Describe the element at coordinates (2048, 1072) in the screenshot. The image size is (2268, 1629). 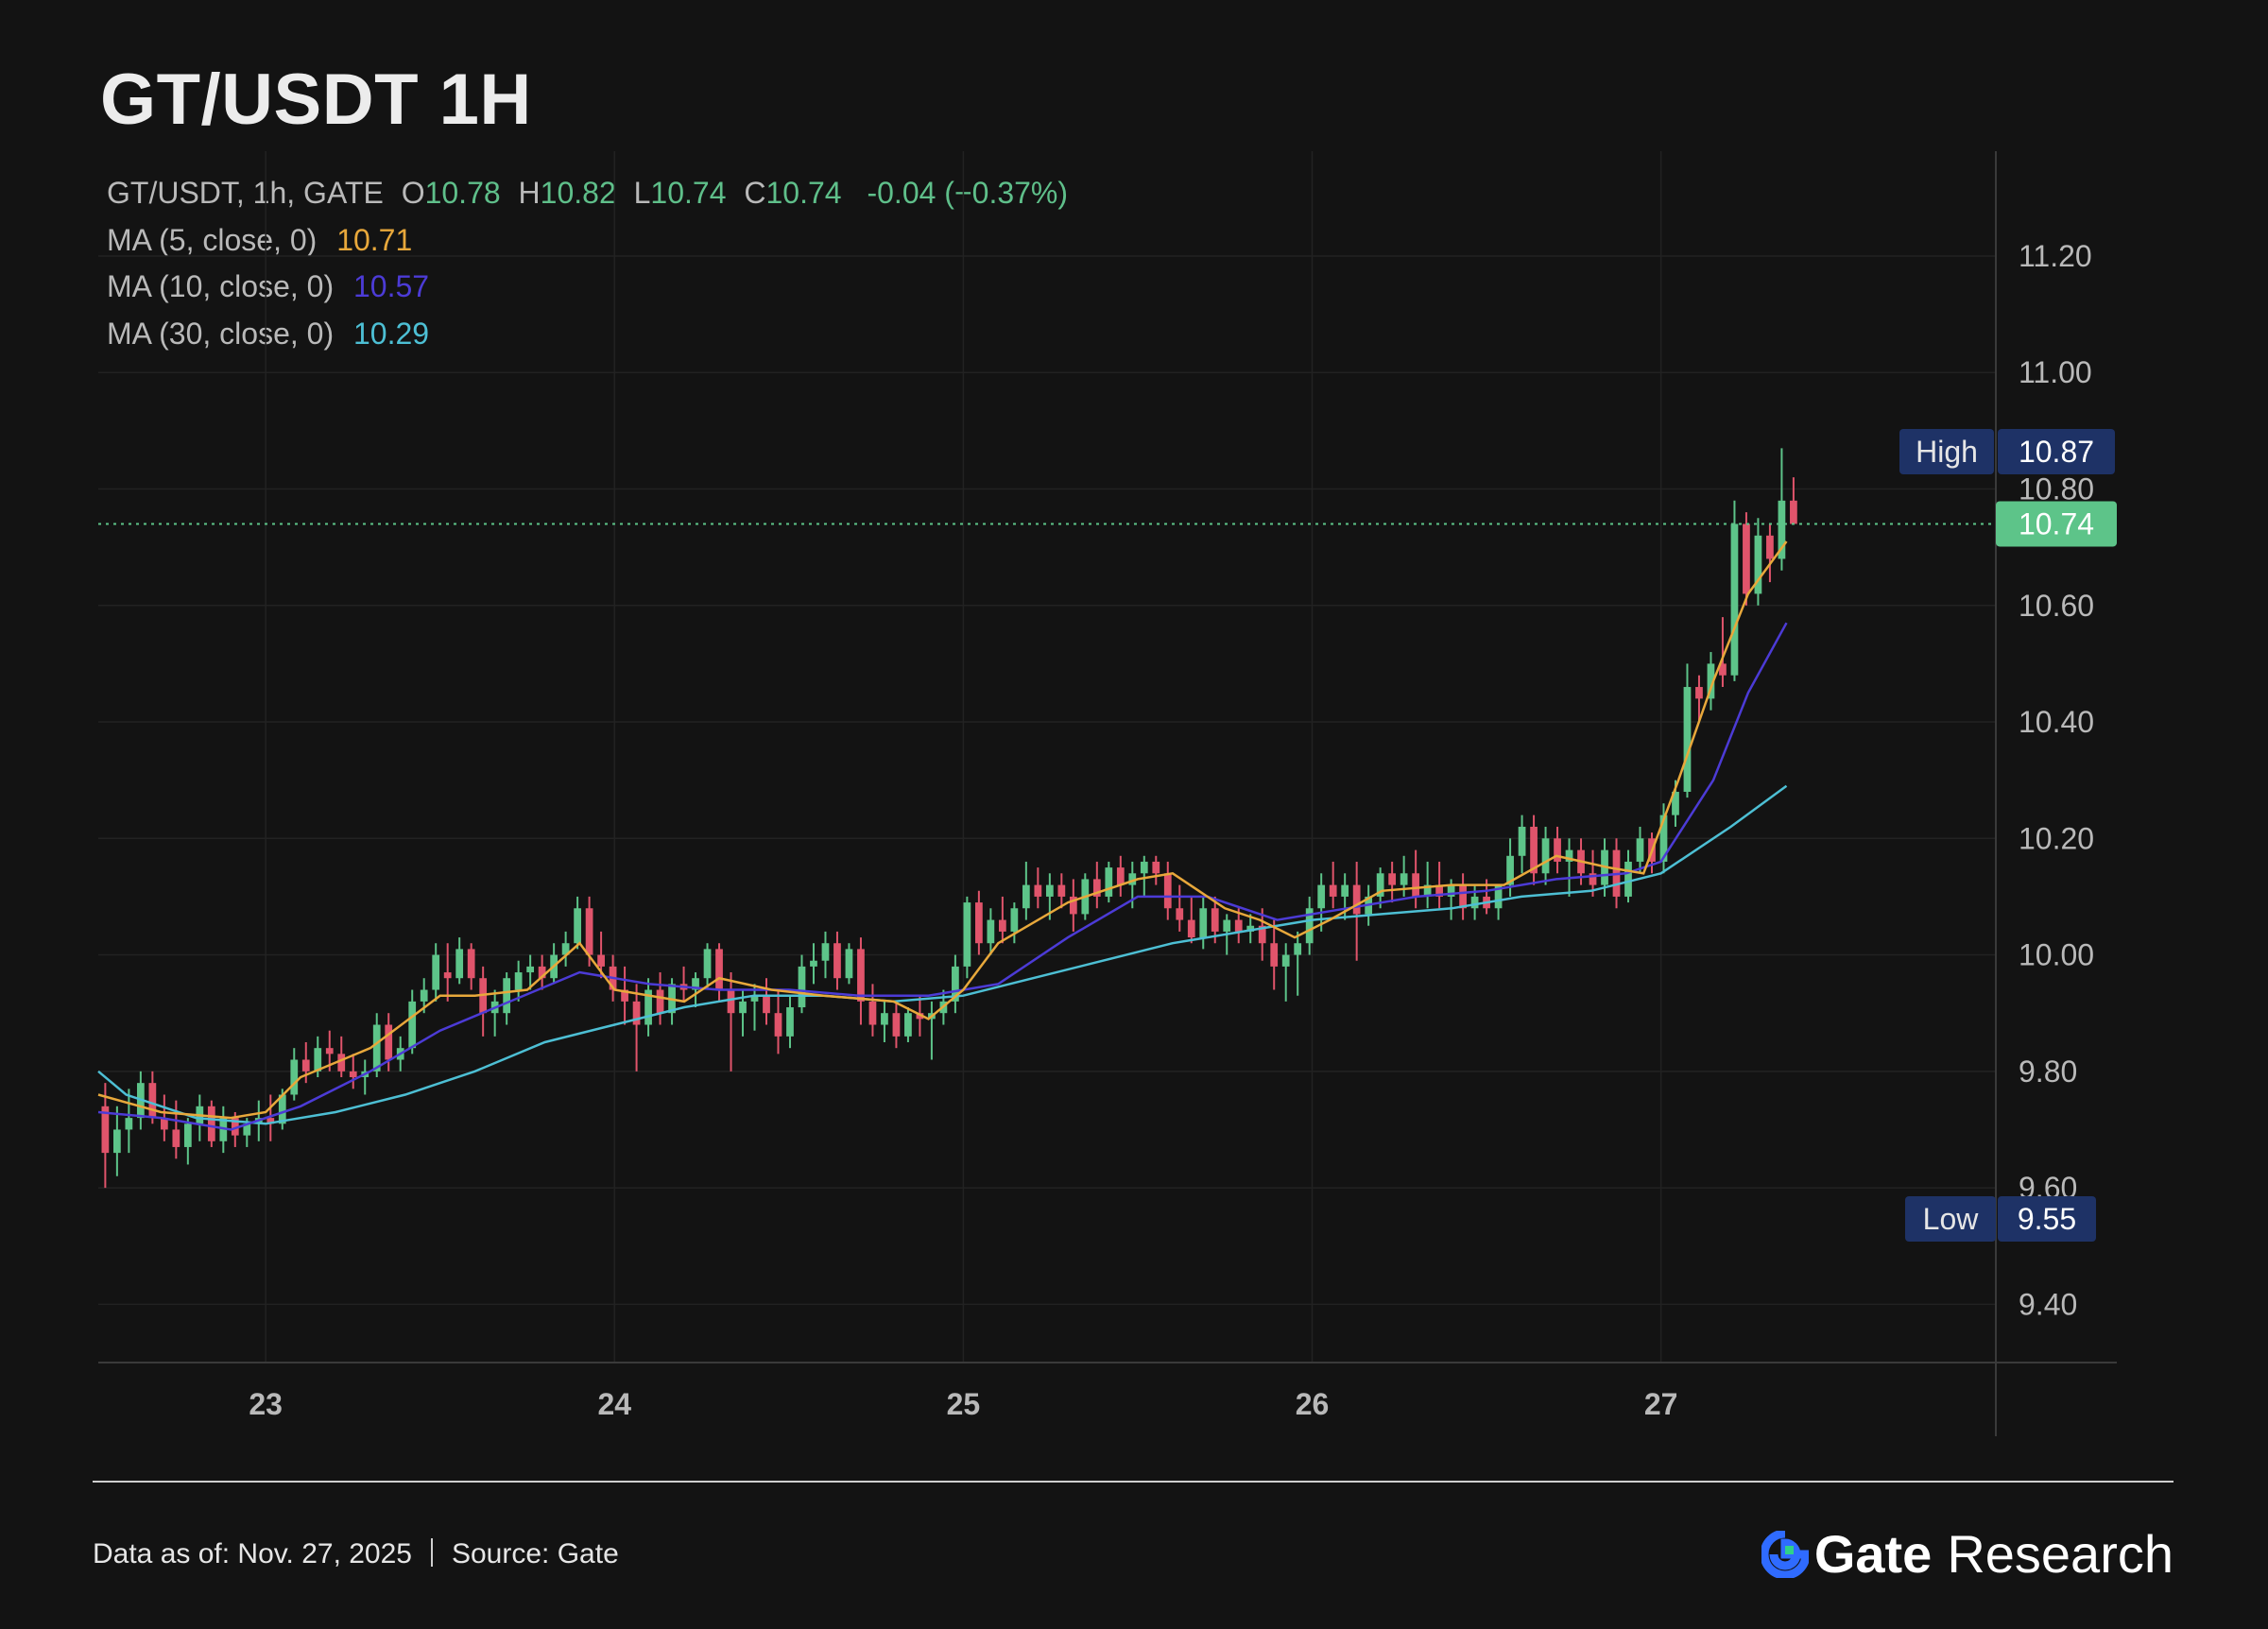
I see `y-tick-label: 9.80` at that location.